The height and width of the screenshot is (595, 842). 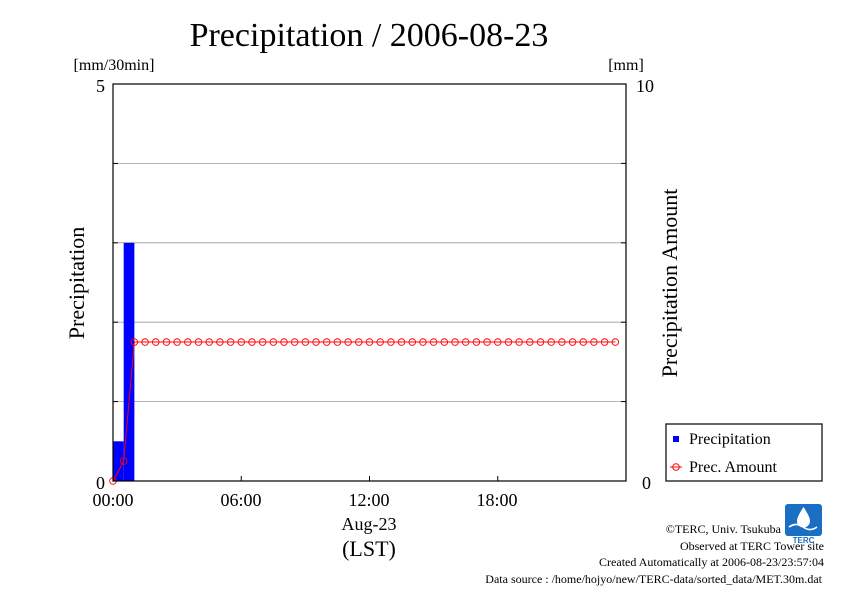 What do you see at coordinates (752, 546) in the screenshot?
I see `credit-observed: Observed at TERC Tower site` at bounding box center [752, 546].